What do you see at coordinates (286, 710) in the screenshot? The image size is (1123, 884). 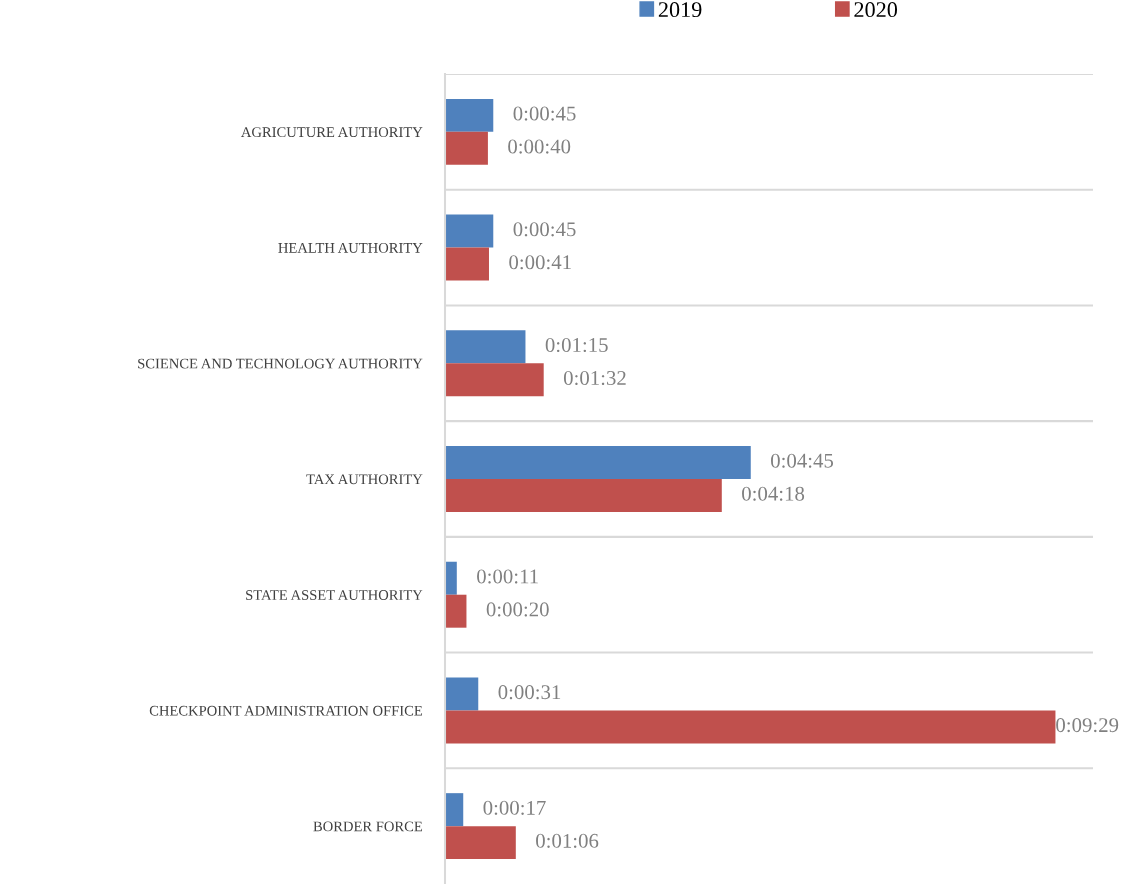 I see `y-tick-label: CHECKPOINT ADMINISTRATION OFFICE` at bounding box center [286, 710].